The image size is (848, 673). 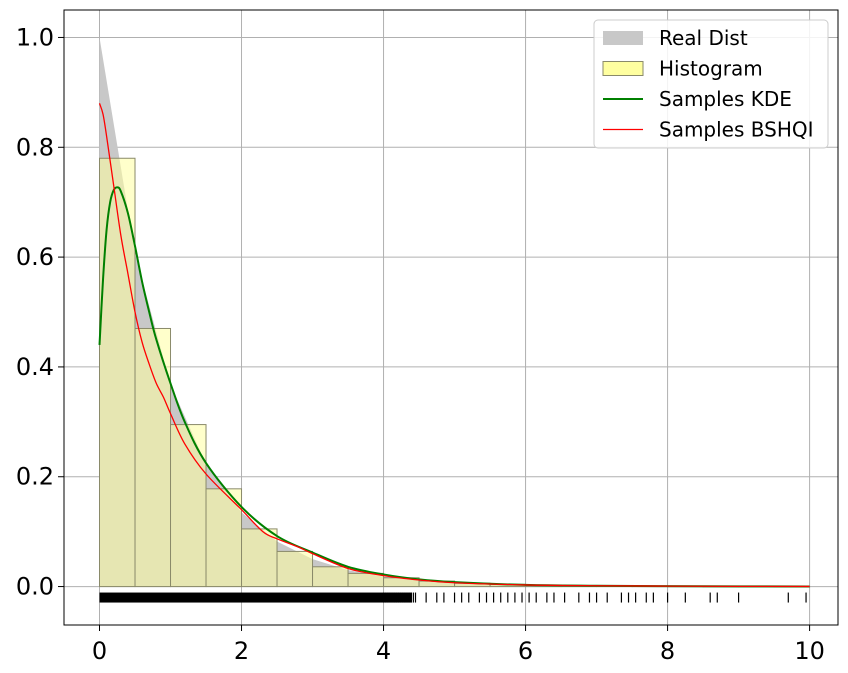 What do you see at coordinates (40, 312) in the screenshot?
I see `y-axis-ticks: 0.0 0.2 0.4 0.6 0.8 1.0` at bounding box center [40, 312].